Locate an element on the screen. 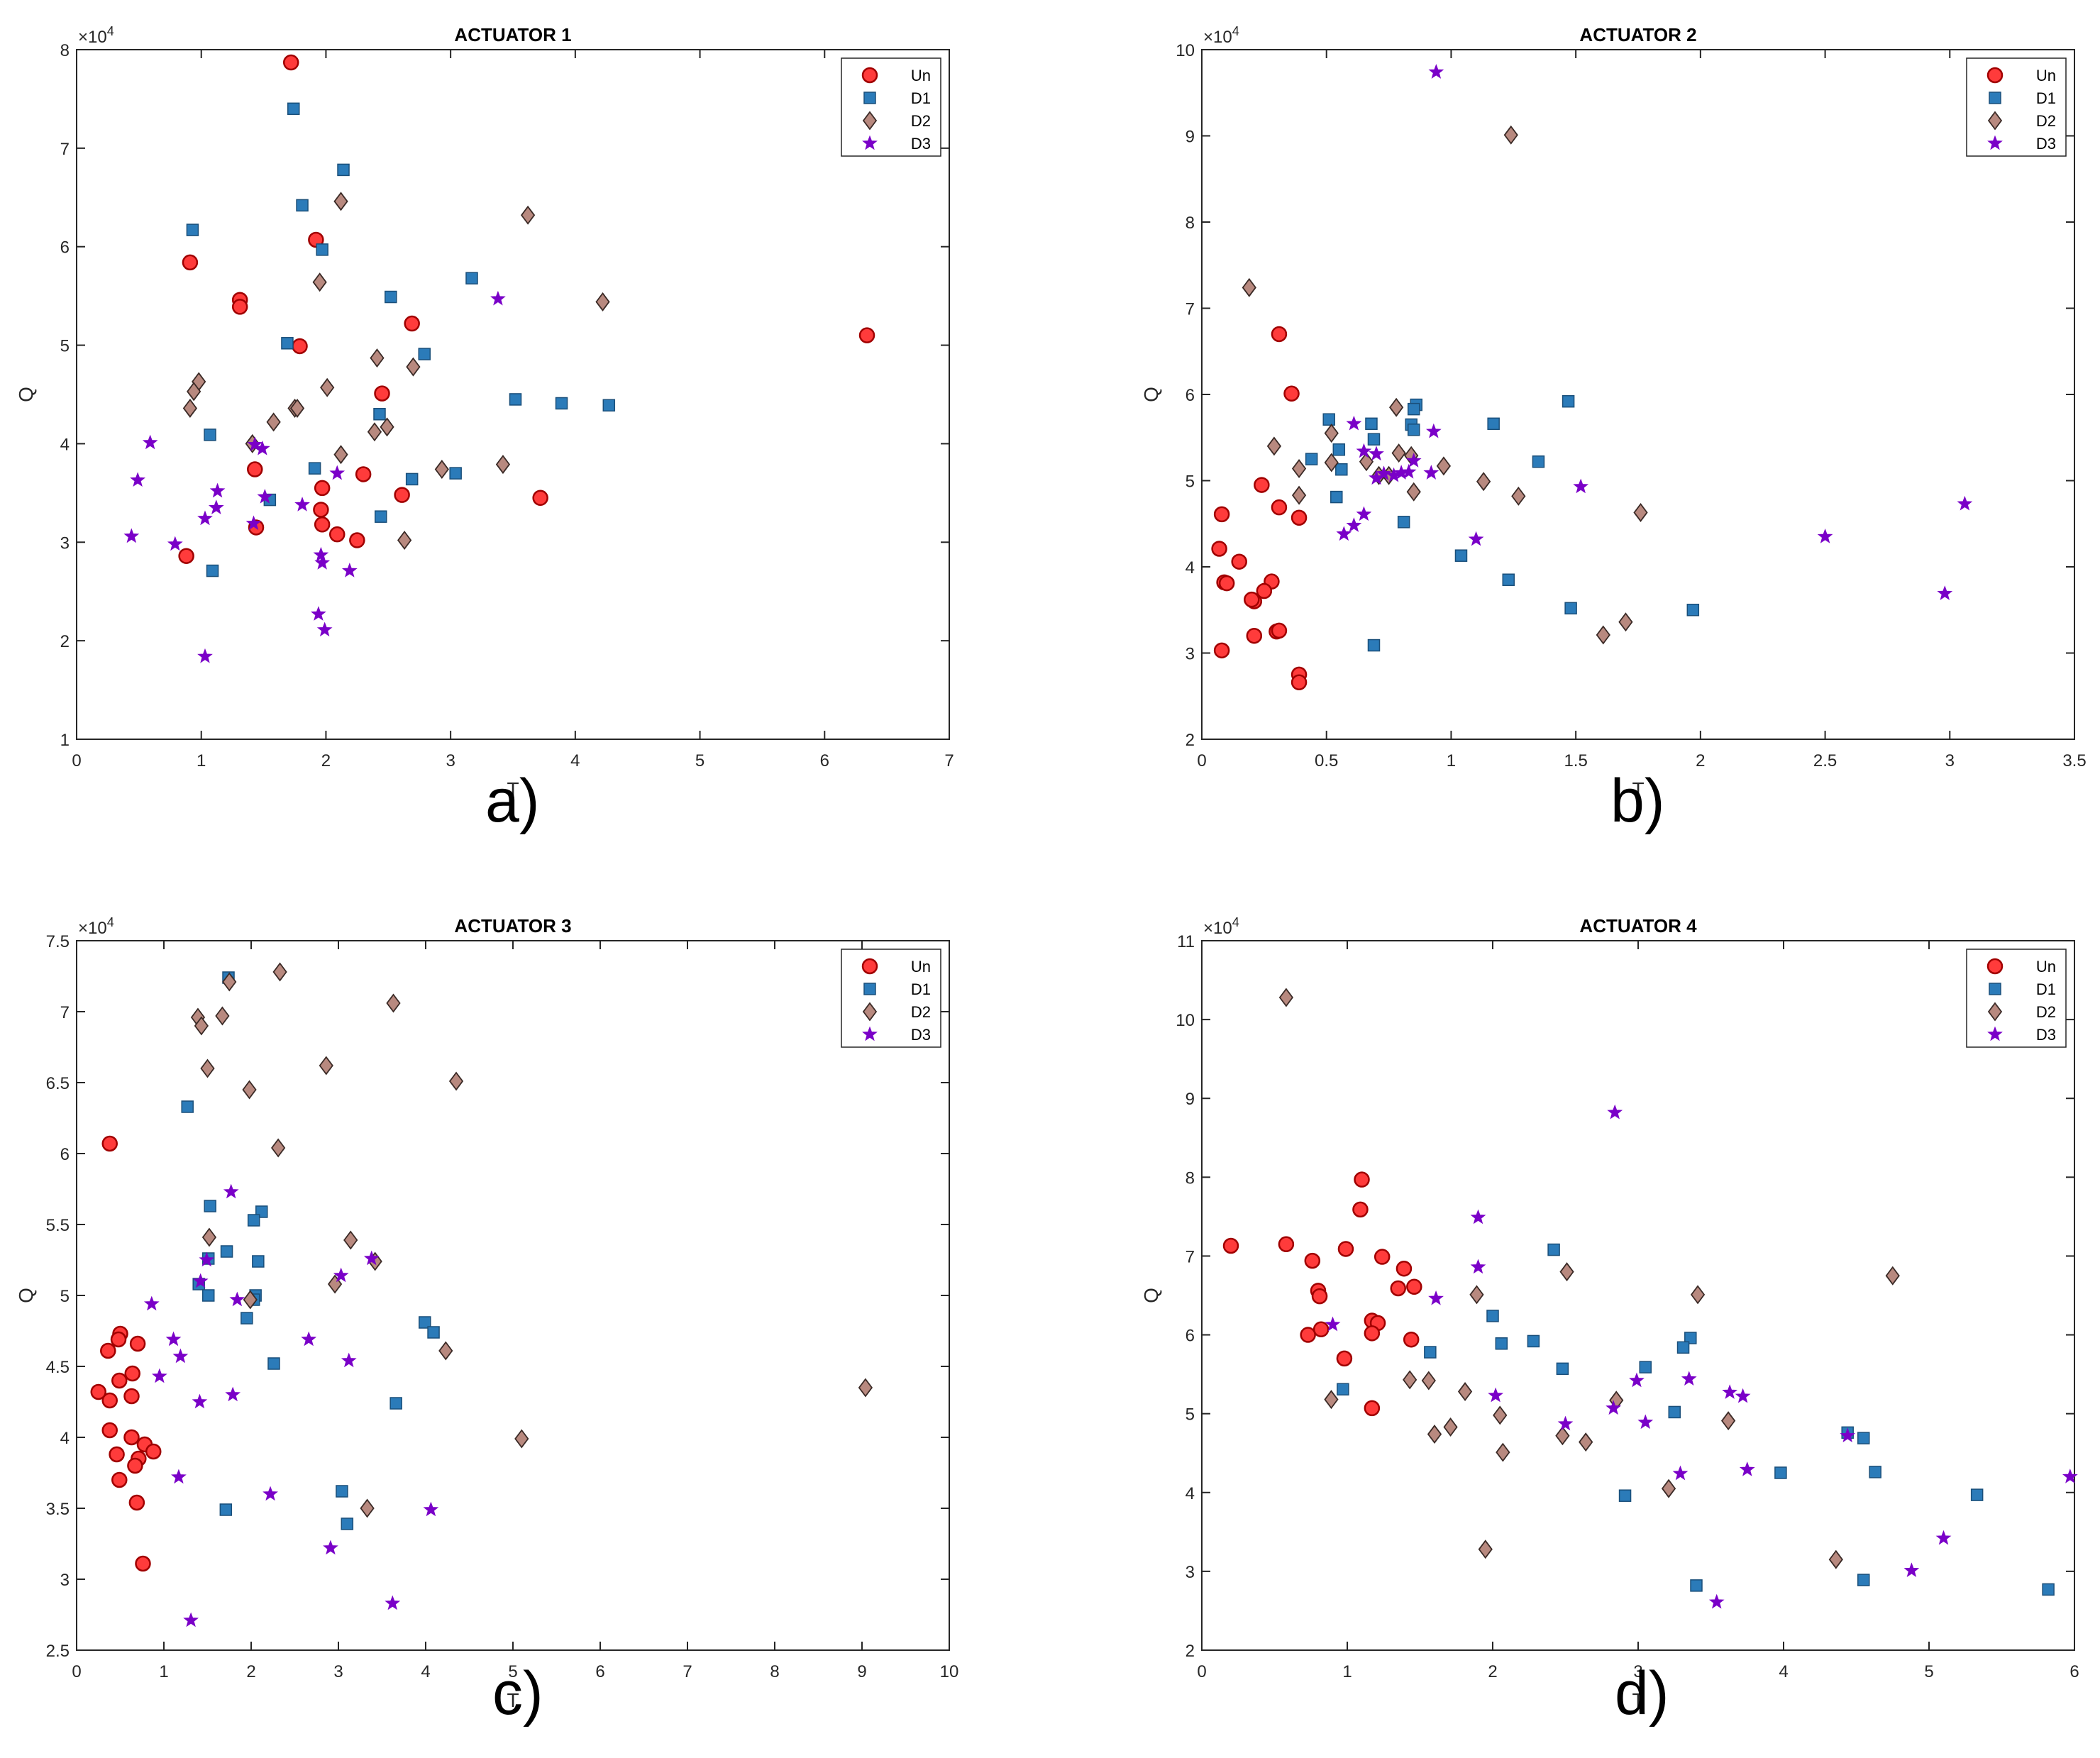  legend-marker-D2 is located at coordinates (870, 1012).